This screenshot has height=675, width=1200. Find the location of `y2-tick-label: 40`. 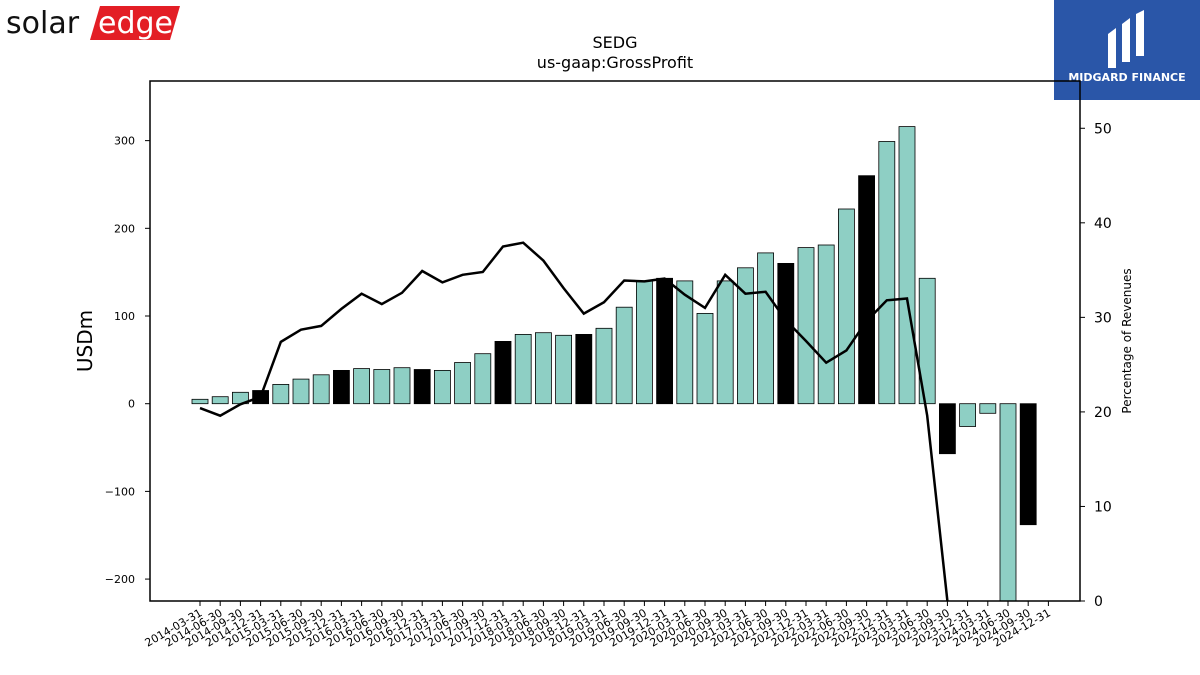

y2-tick-label: 40 is located at coordinates (1103, 224).